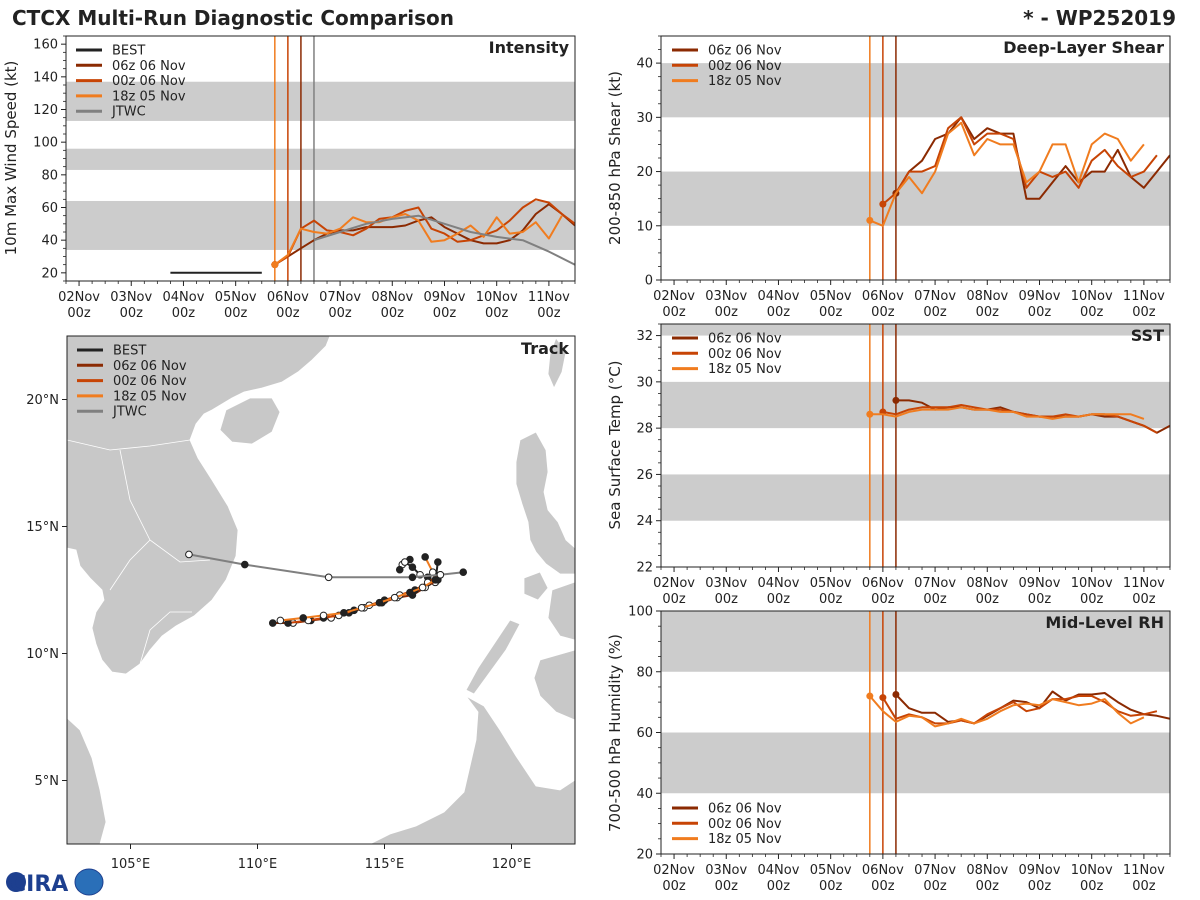 Image resolution: width=1200 pixels, height=900 pixels. What do you see at coordinates (392, 305) in the screenshot?
I see `intensity-xtick-label: 08Nov 00z` at bounding box center [392, 305].